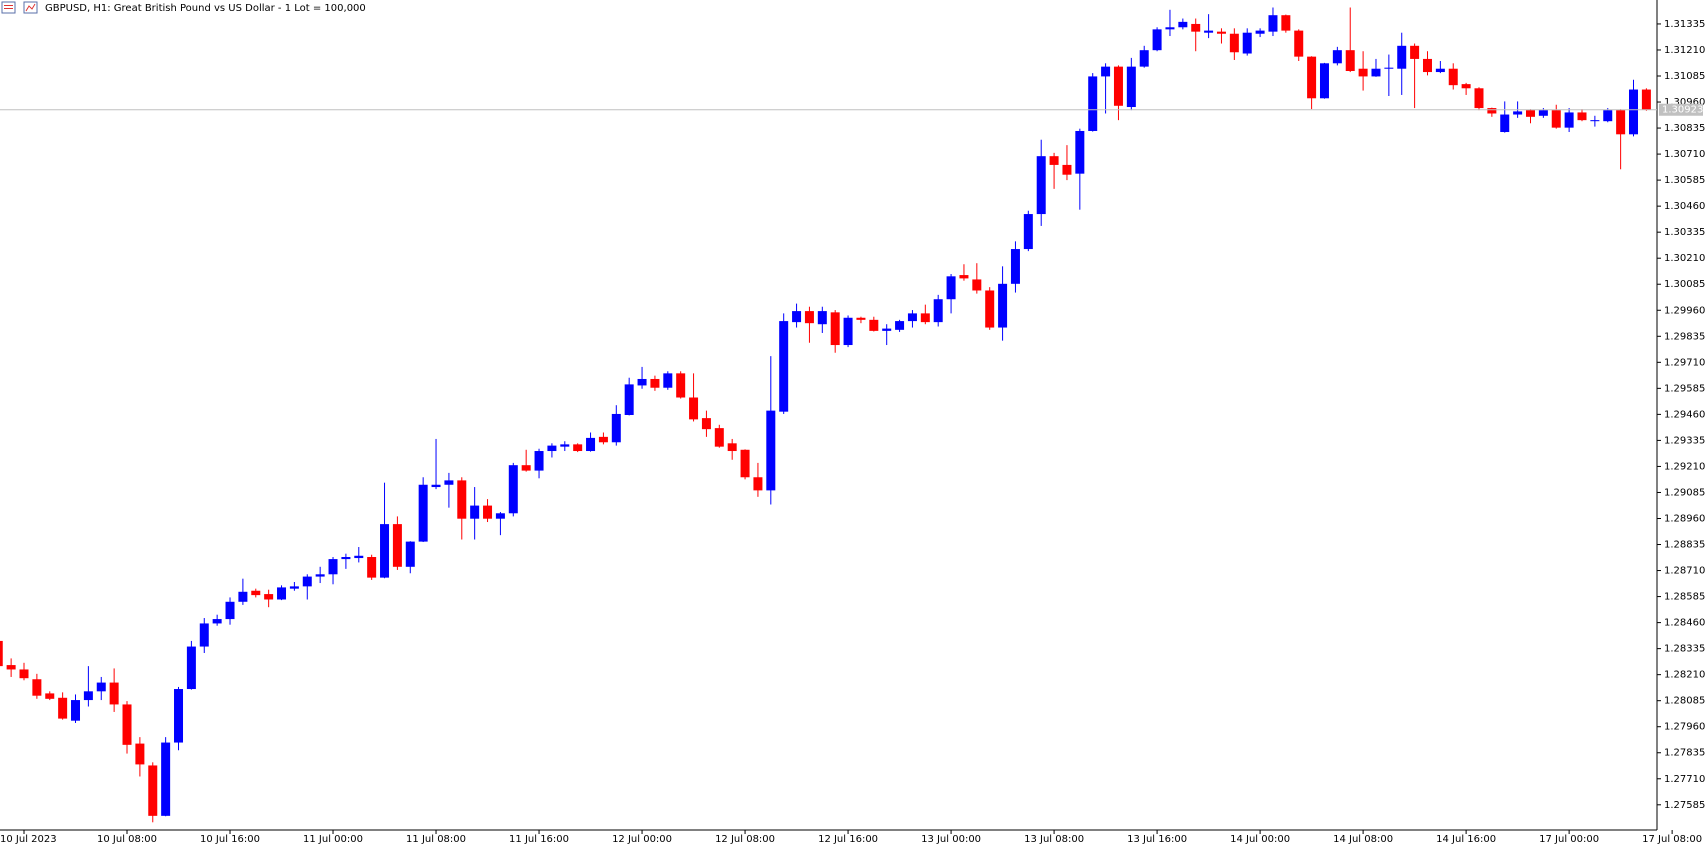  What do you see at coordinates (1684, 362) in the screenshot?
I see `y-tick-label: 1.29710` at bounding box center [1684, 362].